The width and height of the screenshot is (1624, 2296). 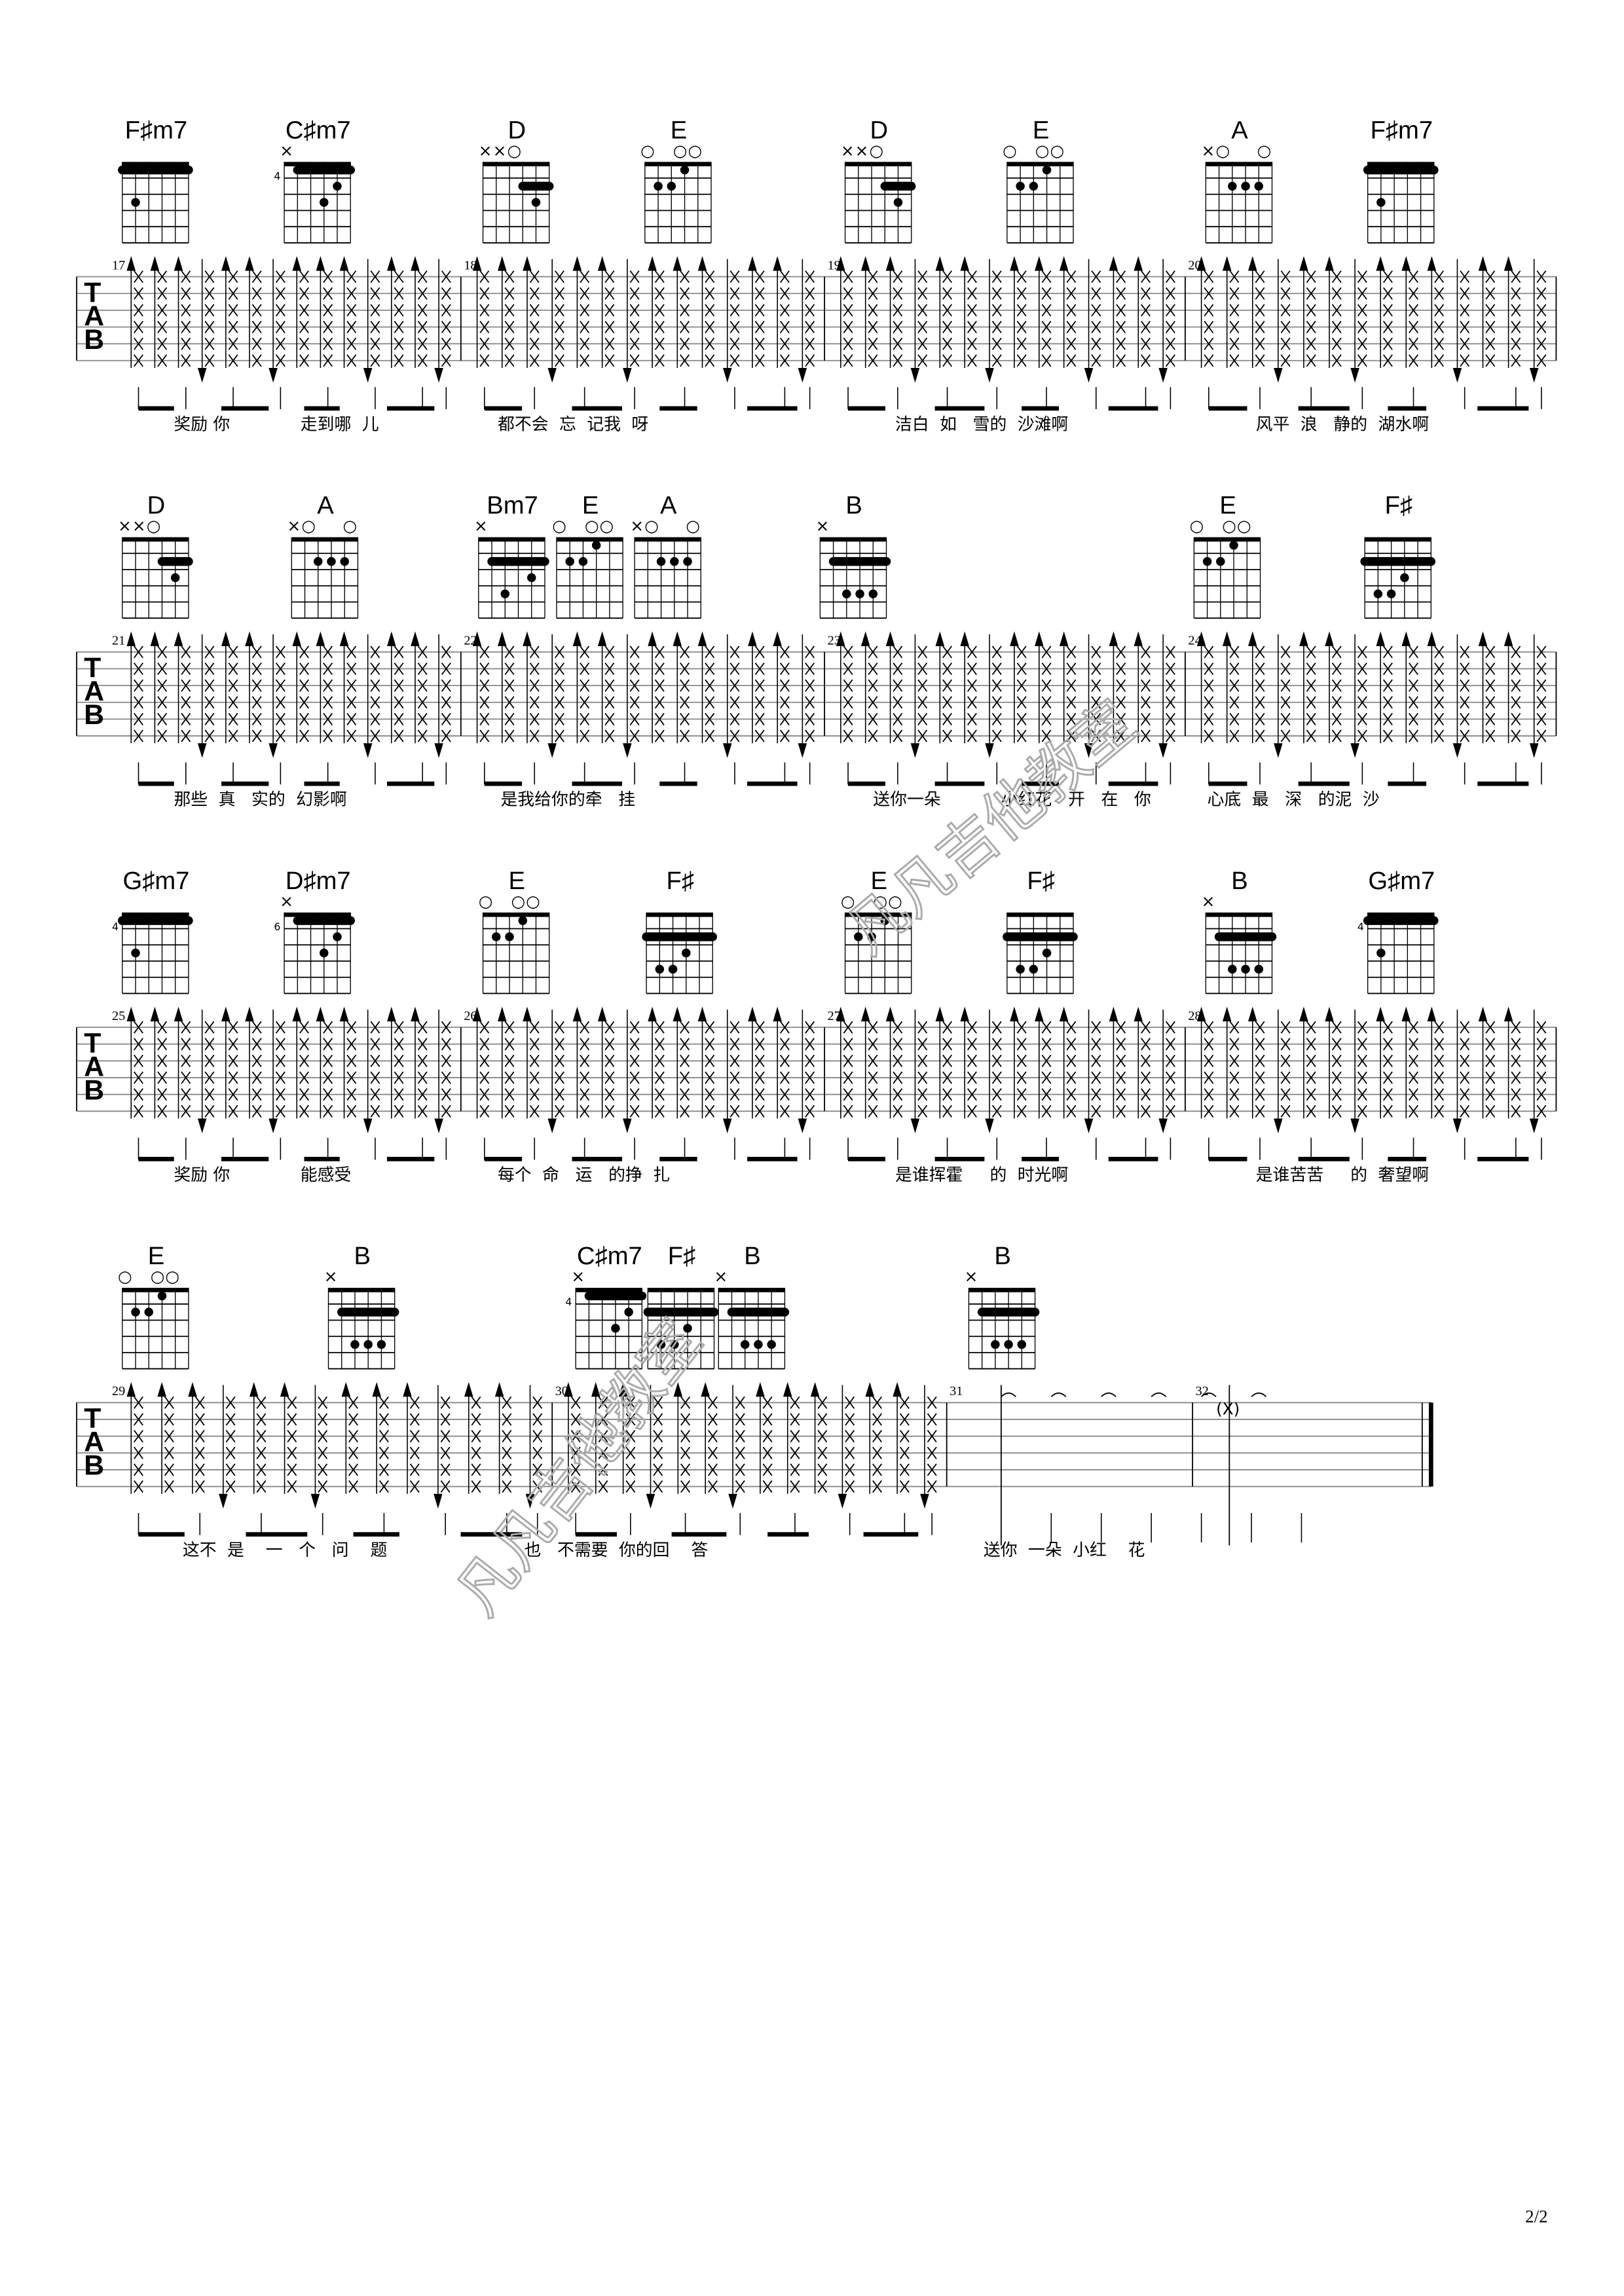 What do you see at coordinates (1401, 170) in the screenshot?
I see `barre` at bounding box center [1401, 170].